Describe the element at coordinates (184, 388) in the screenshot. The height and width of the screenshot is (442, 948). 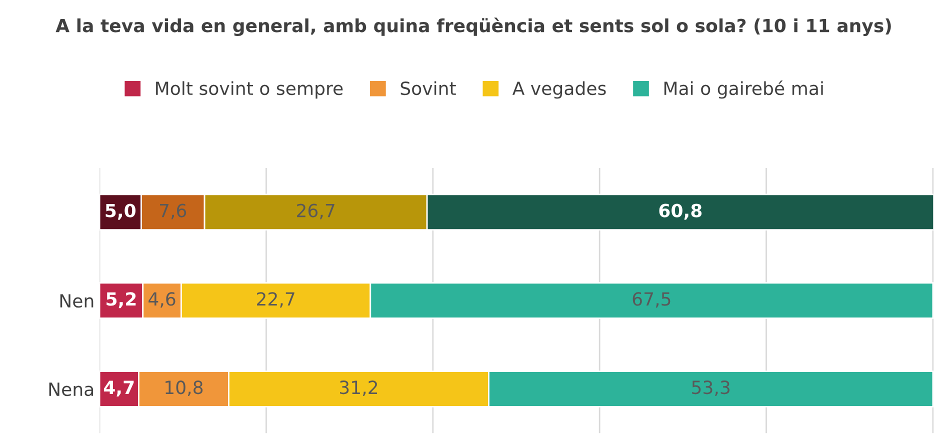
I see `data-label: 10,8` at that location.